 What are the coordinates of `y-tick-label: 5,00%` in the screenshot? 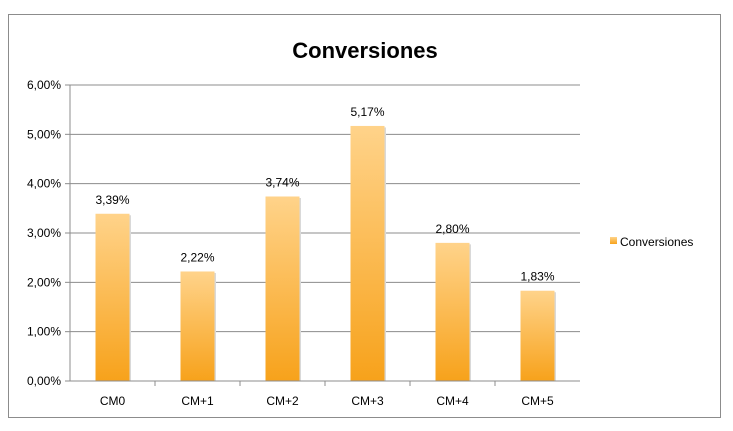 It's located at (44, 134).